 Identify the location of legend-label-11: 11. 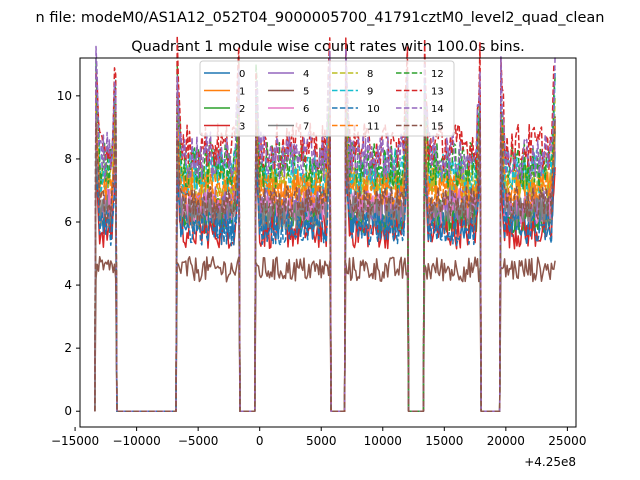
(373, 127).